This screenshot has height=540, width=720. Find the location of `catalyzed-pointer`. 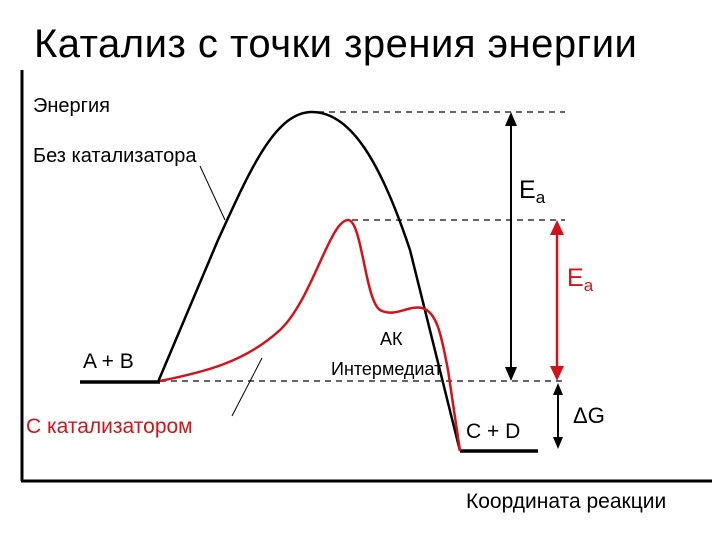

catalyzed-pointer is located at coordinates (247, 387).